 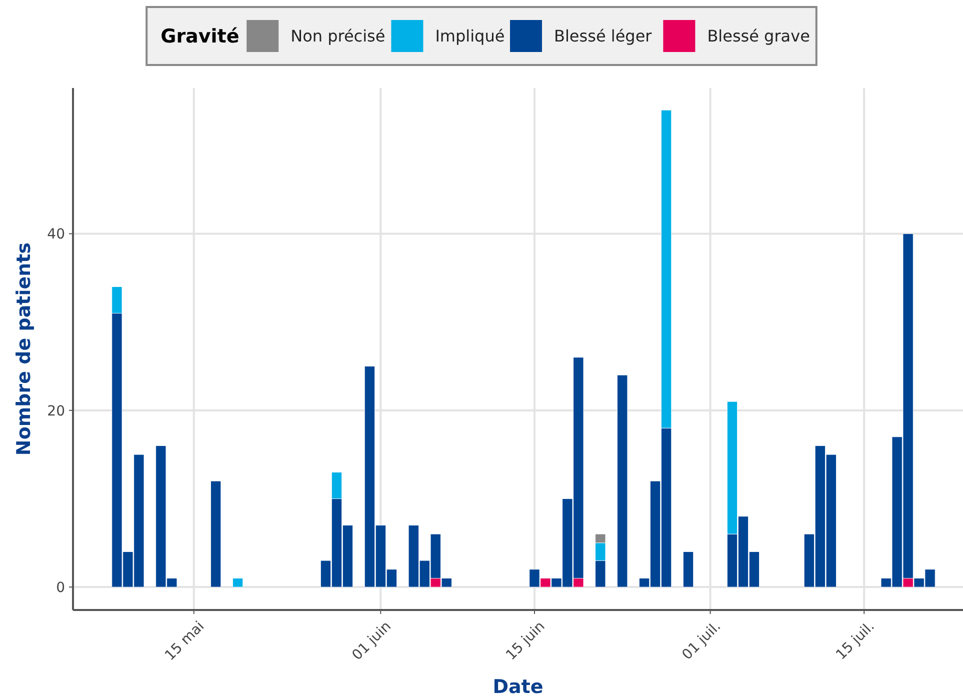 I want to click on y-axis-title: Nombre de patients, so click(x=24, y=349).